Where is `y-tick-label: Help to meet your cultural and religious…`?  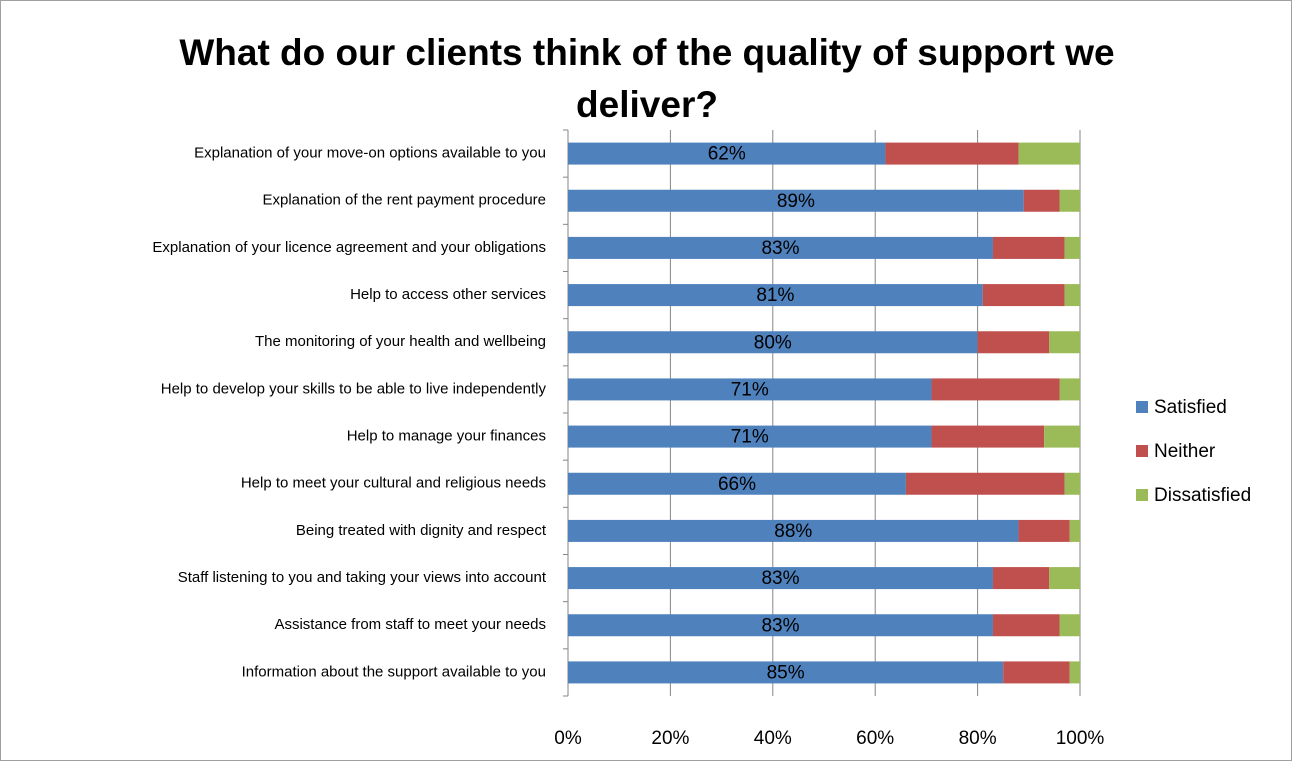
y-tick-label: Help to meet your cultural and religious… is located at coordinates (393, 483).